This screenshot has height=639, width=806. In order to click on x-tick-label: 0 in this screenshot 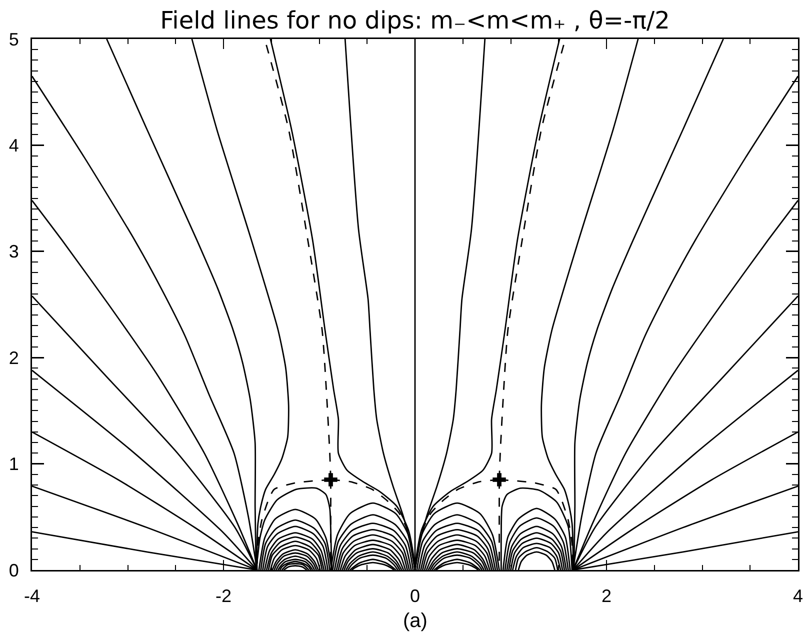, I will do `click(415, 596)`.